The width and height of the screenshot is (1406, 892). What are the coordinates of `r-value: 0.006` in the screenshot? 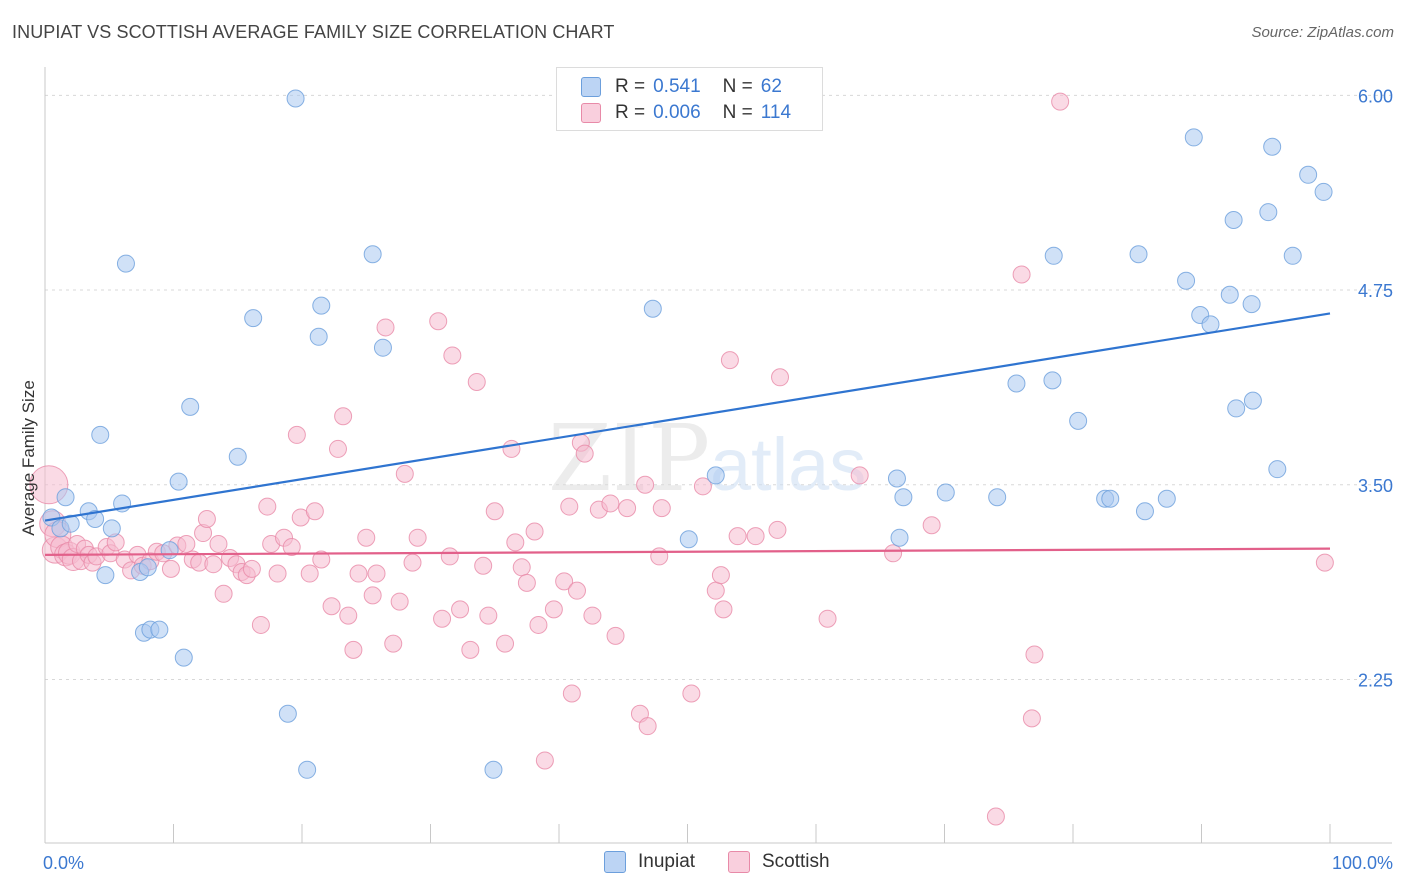 It's located at (677, 112).